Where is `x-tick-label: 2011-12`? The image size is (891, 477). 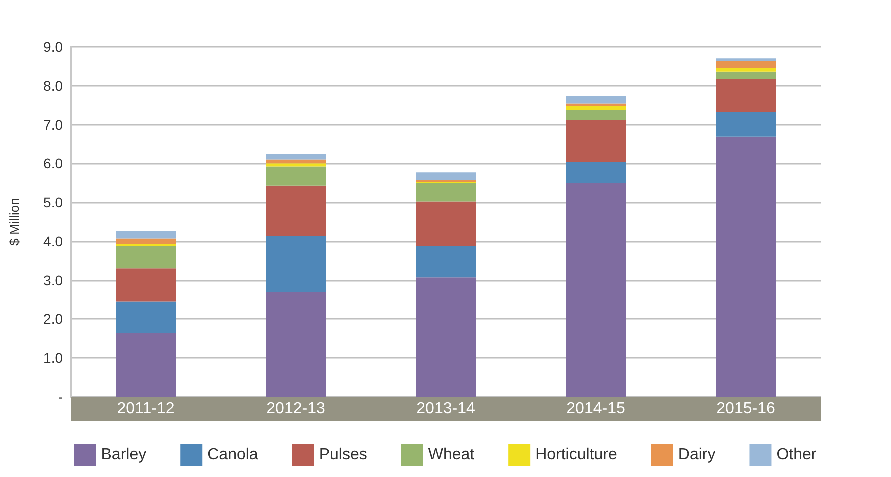 x-tick-label: 2011-12 is located at coordinates (146, 409).